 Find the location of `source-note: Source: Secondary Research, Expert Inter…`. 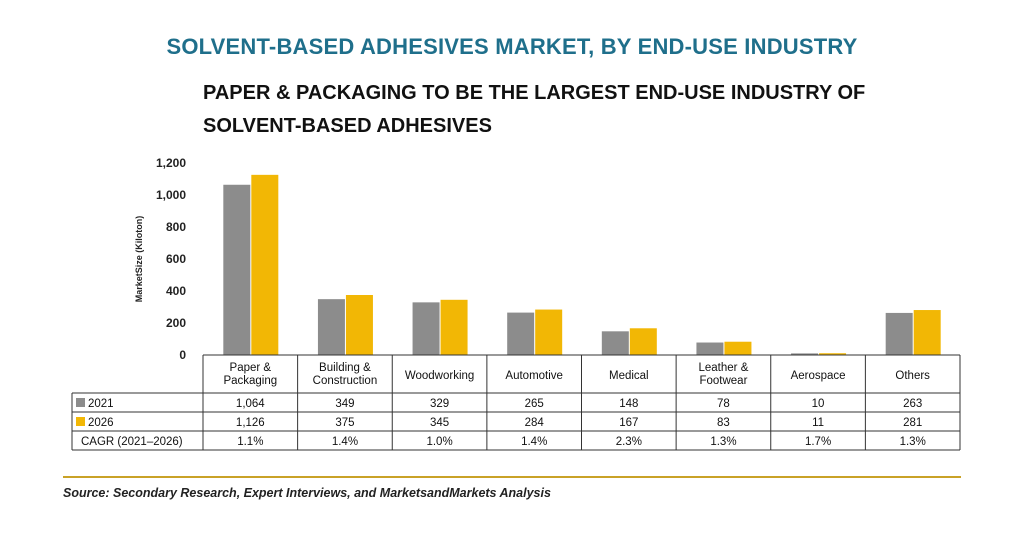

source-note: Source: Secondary Research, Expert Inter… is located at coordinates (307, 493).